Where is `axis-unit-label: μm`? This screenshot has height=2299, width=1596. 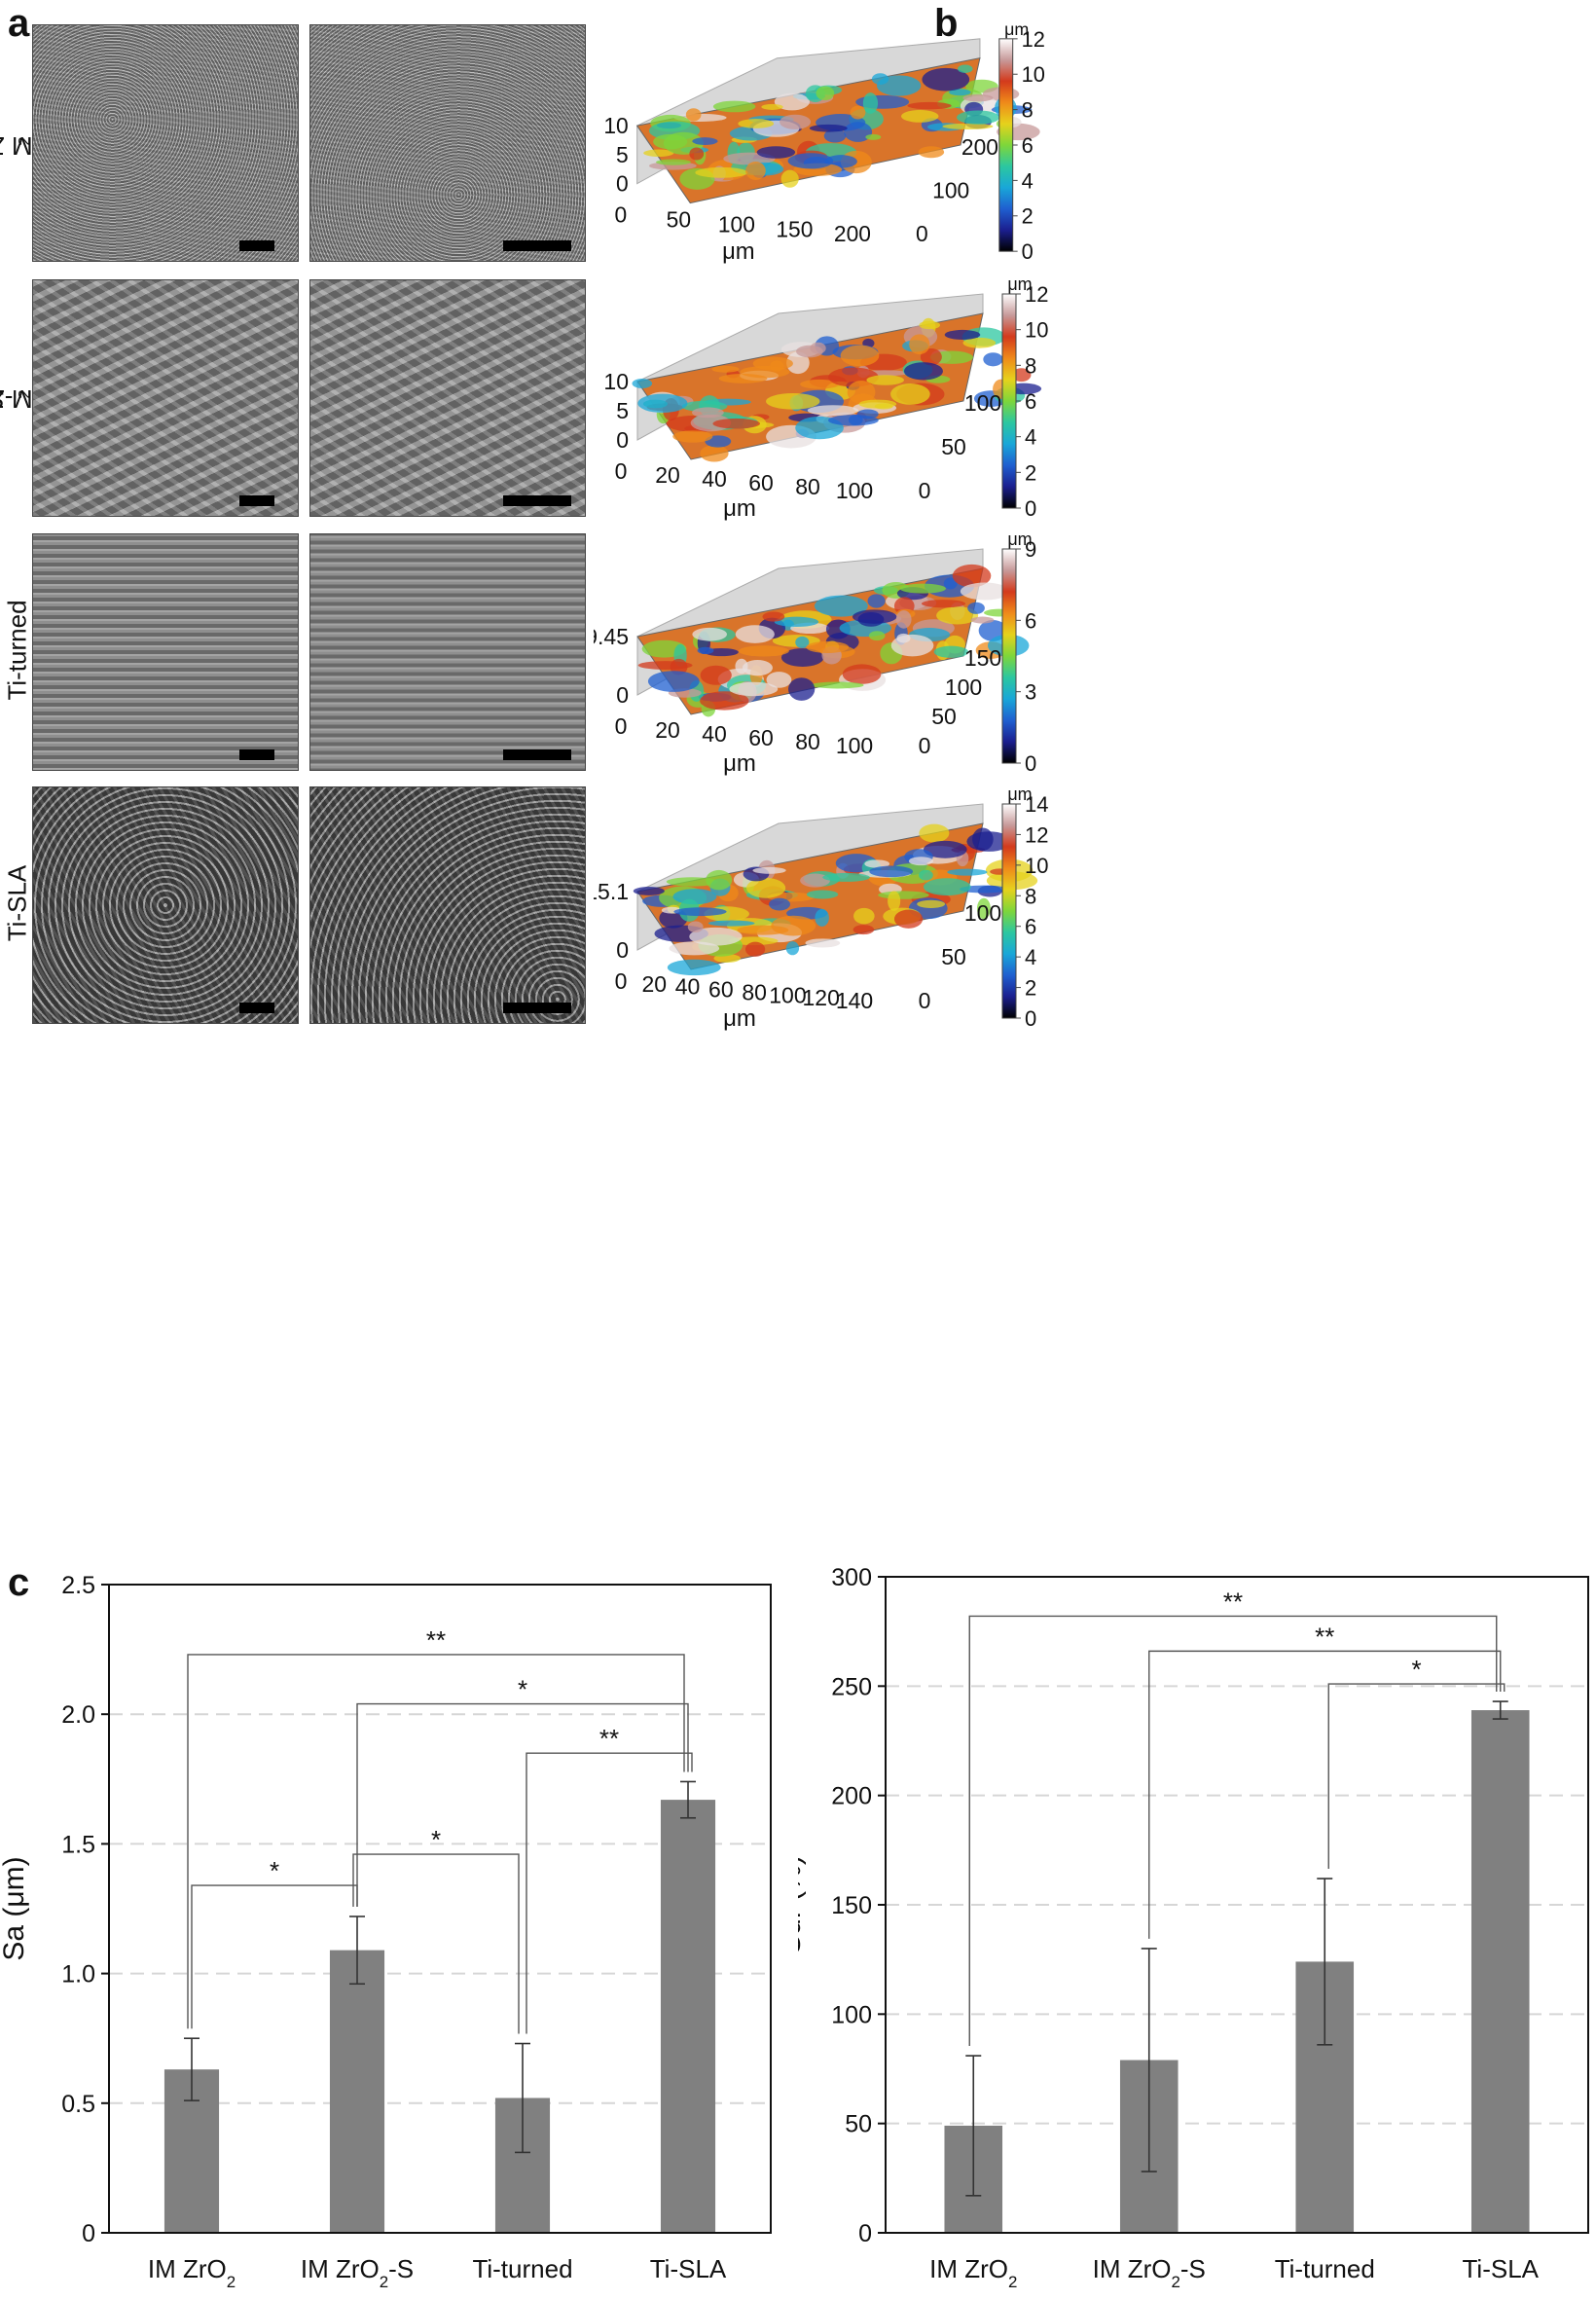
axis-unit-label: μm is located at coordinates (739, 508).